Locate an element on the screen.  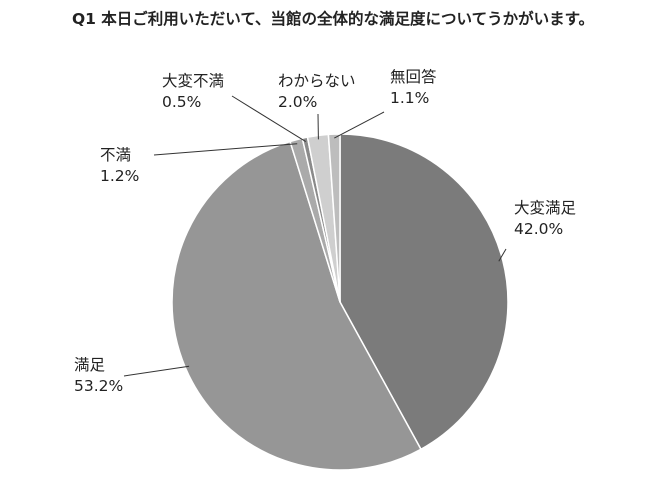
slice-value-label: 42.0% is located at coordinates (538, 229).